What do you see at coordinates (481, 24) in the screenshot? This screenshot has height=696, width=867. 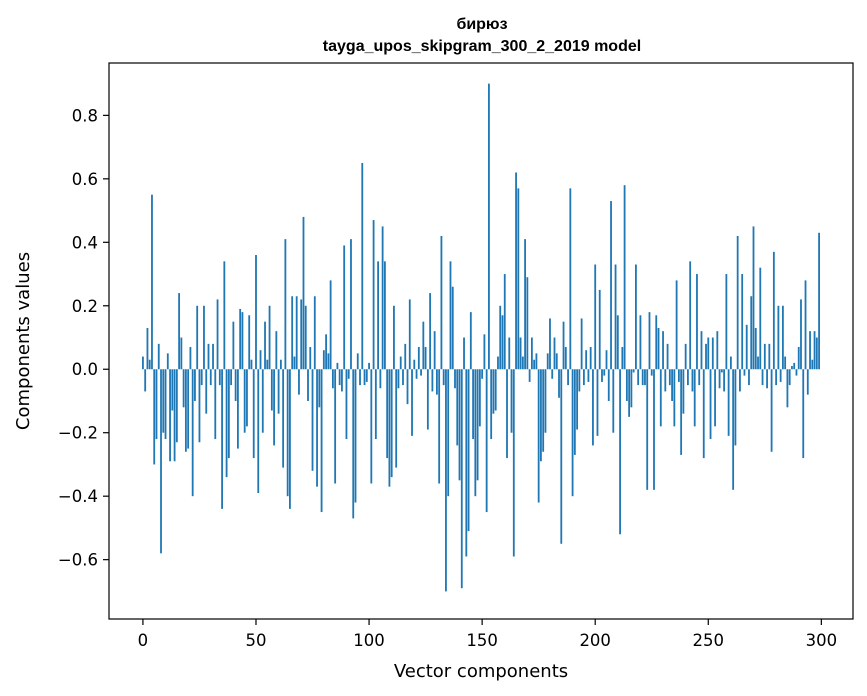 I see `chart-title-line1: бирюз` at bounding box center [481, 24].